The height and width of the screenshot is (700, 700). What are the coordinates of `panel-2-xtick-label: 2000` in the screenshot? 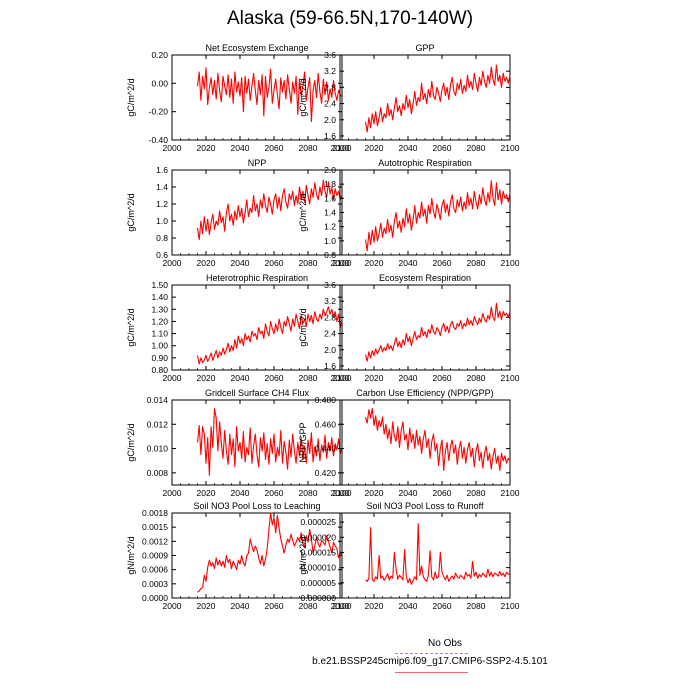 It's located at (340, 148).